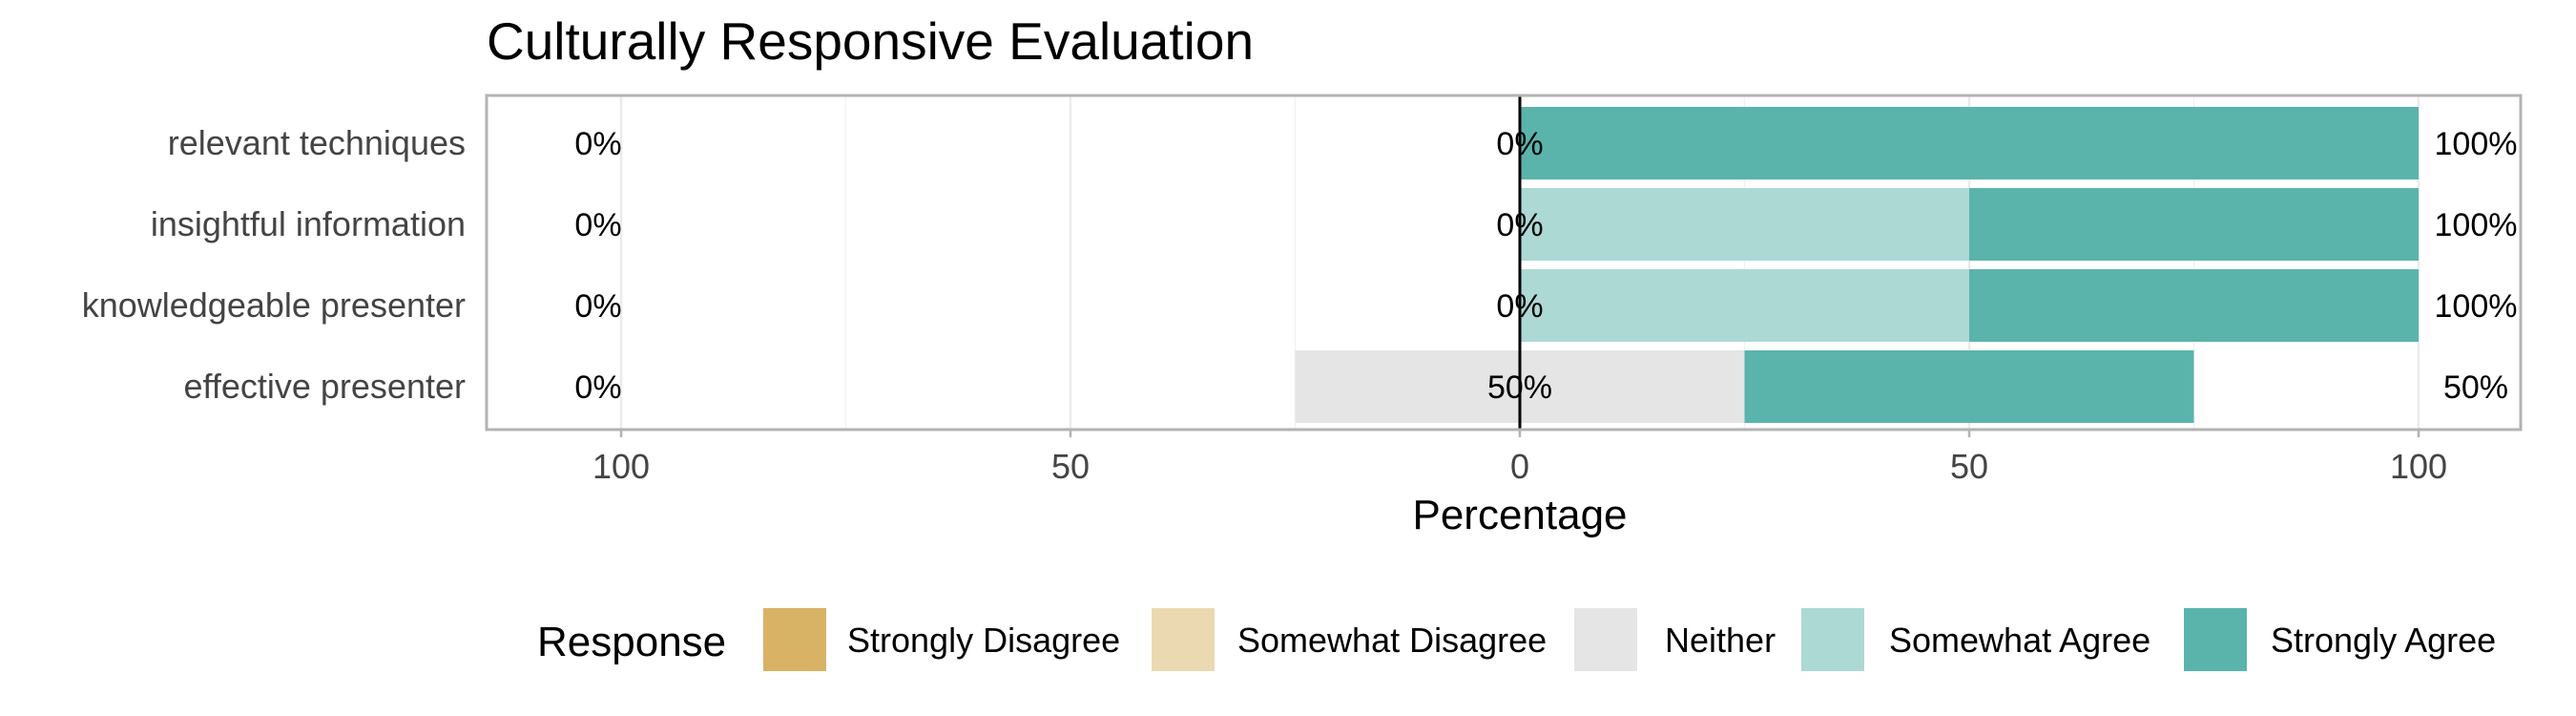  I want to click on chart-title: Culturally Responsive Evaluation, so click(870, 41).